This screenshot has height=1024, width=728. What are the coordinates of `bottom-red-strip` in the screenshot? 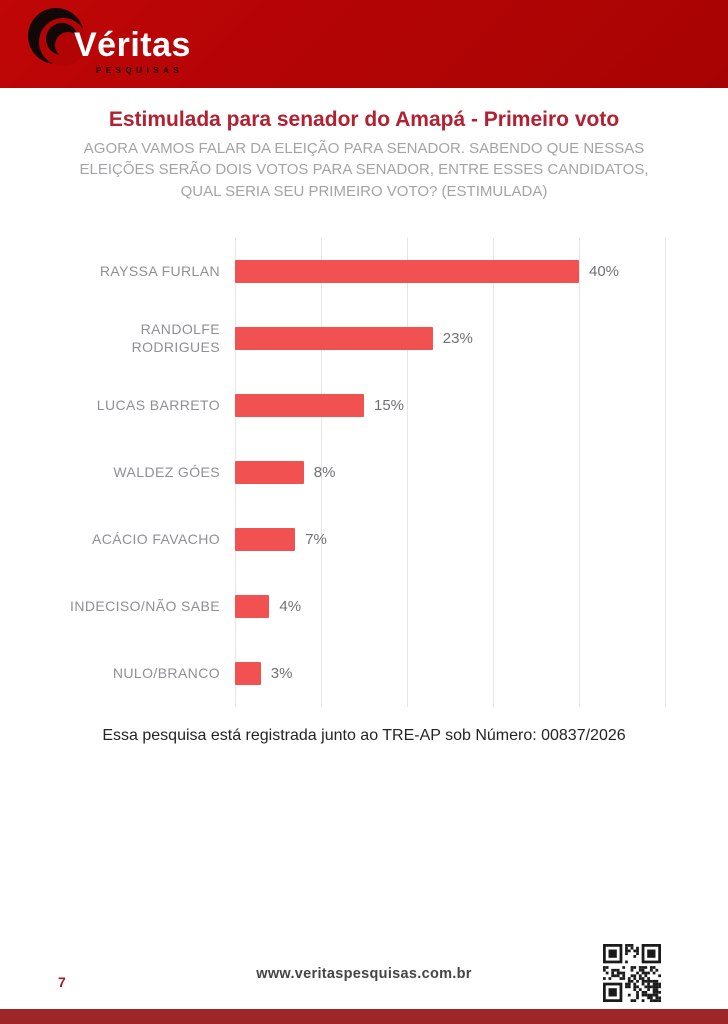 It's located at (364, 1016).